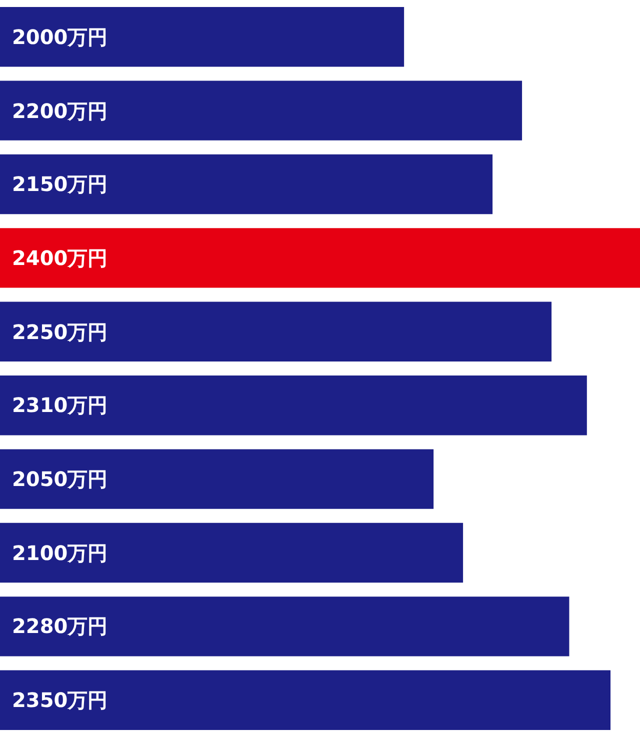 This screenshot has height=737, width=640. What do you see at coordinates (60, 332) in the screenshot?
I see `data-label: 2250万円` at bounding box center [60, 332].